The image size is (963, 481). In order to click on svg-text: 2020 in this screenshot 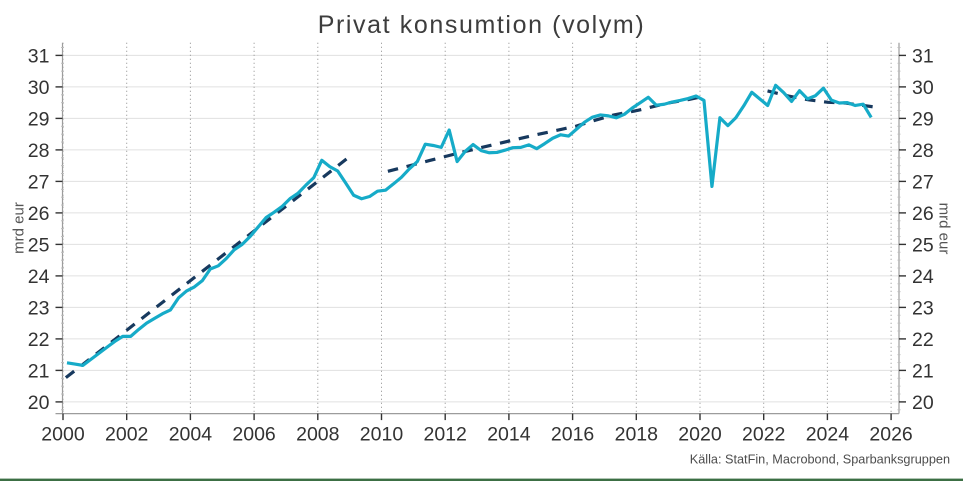, I will do `click(700, 434)`.